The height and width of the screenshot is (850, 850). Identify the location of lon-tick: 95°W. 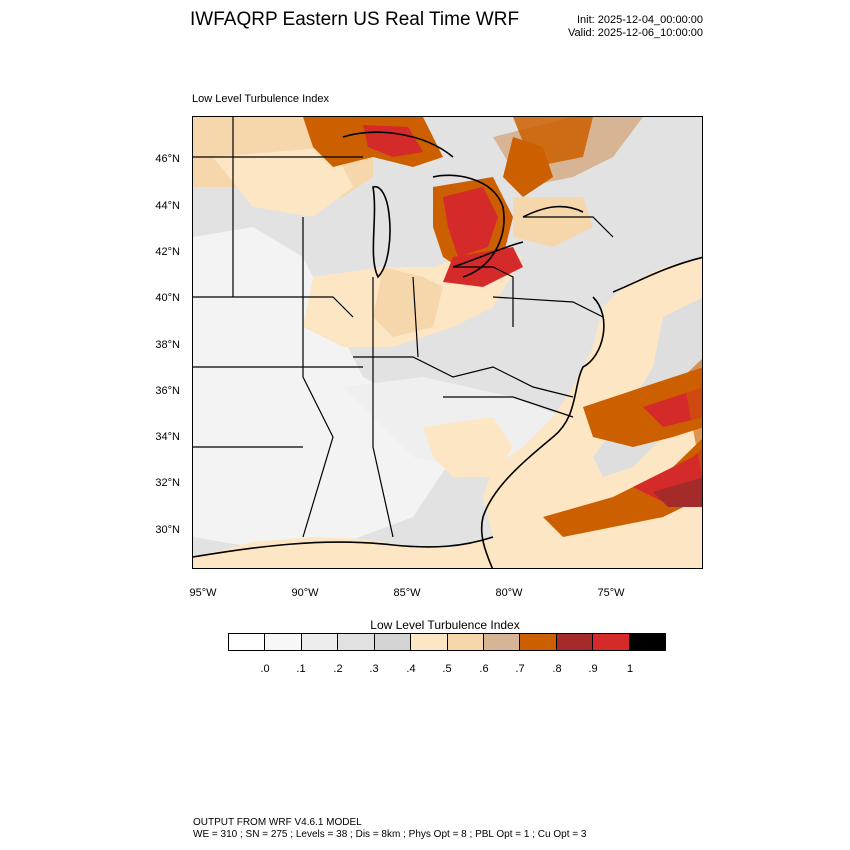
(203, 593).